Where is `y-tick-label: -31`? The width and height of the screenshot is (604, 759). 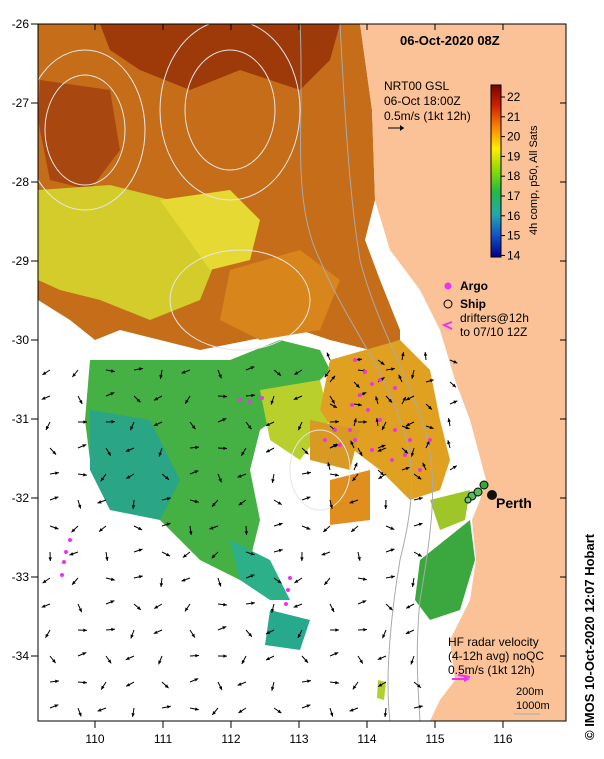 y-tick-label: -31 is located at coordinates (21, 419).